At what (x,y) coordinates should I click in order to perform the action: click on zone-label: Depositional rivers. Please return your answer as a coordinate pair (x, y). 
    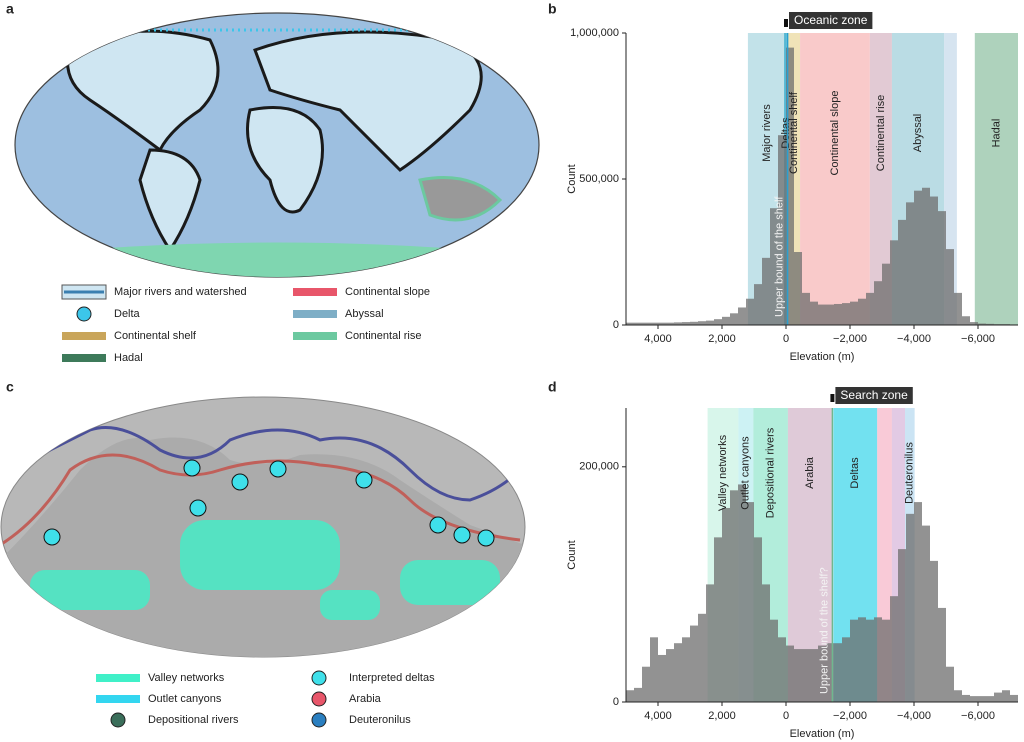
    Looking at the image, I should click on (771, 472).